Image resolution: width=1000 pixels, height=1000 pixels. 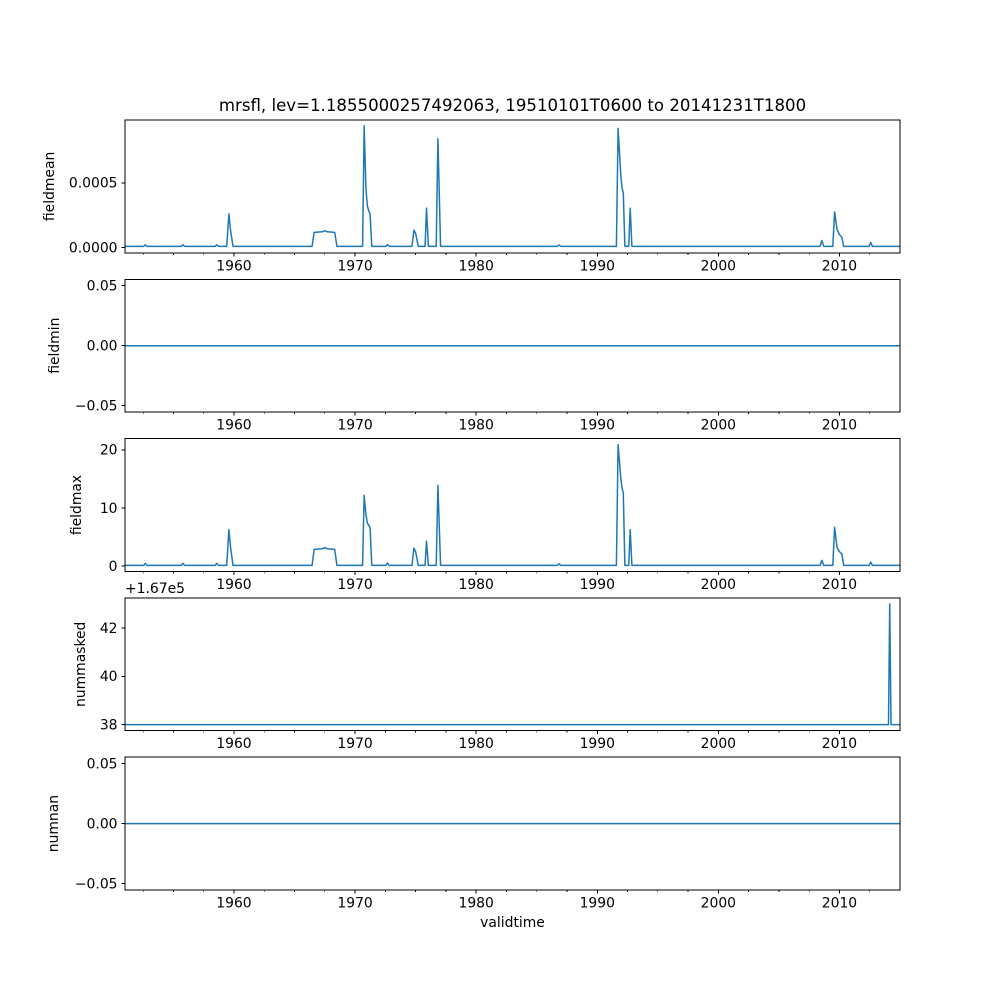 What do you see at coordinates (97, 216) in the screenshot?
I see `y-ticks: 0.0000 0.0005` at bounding box center [97, 216].